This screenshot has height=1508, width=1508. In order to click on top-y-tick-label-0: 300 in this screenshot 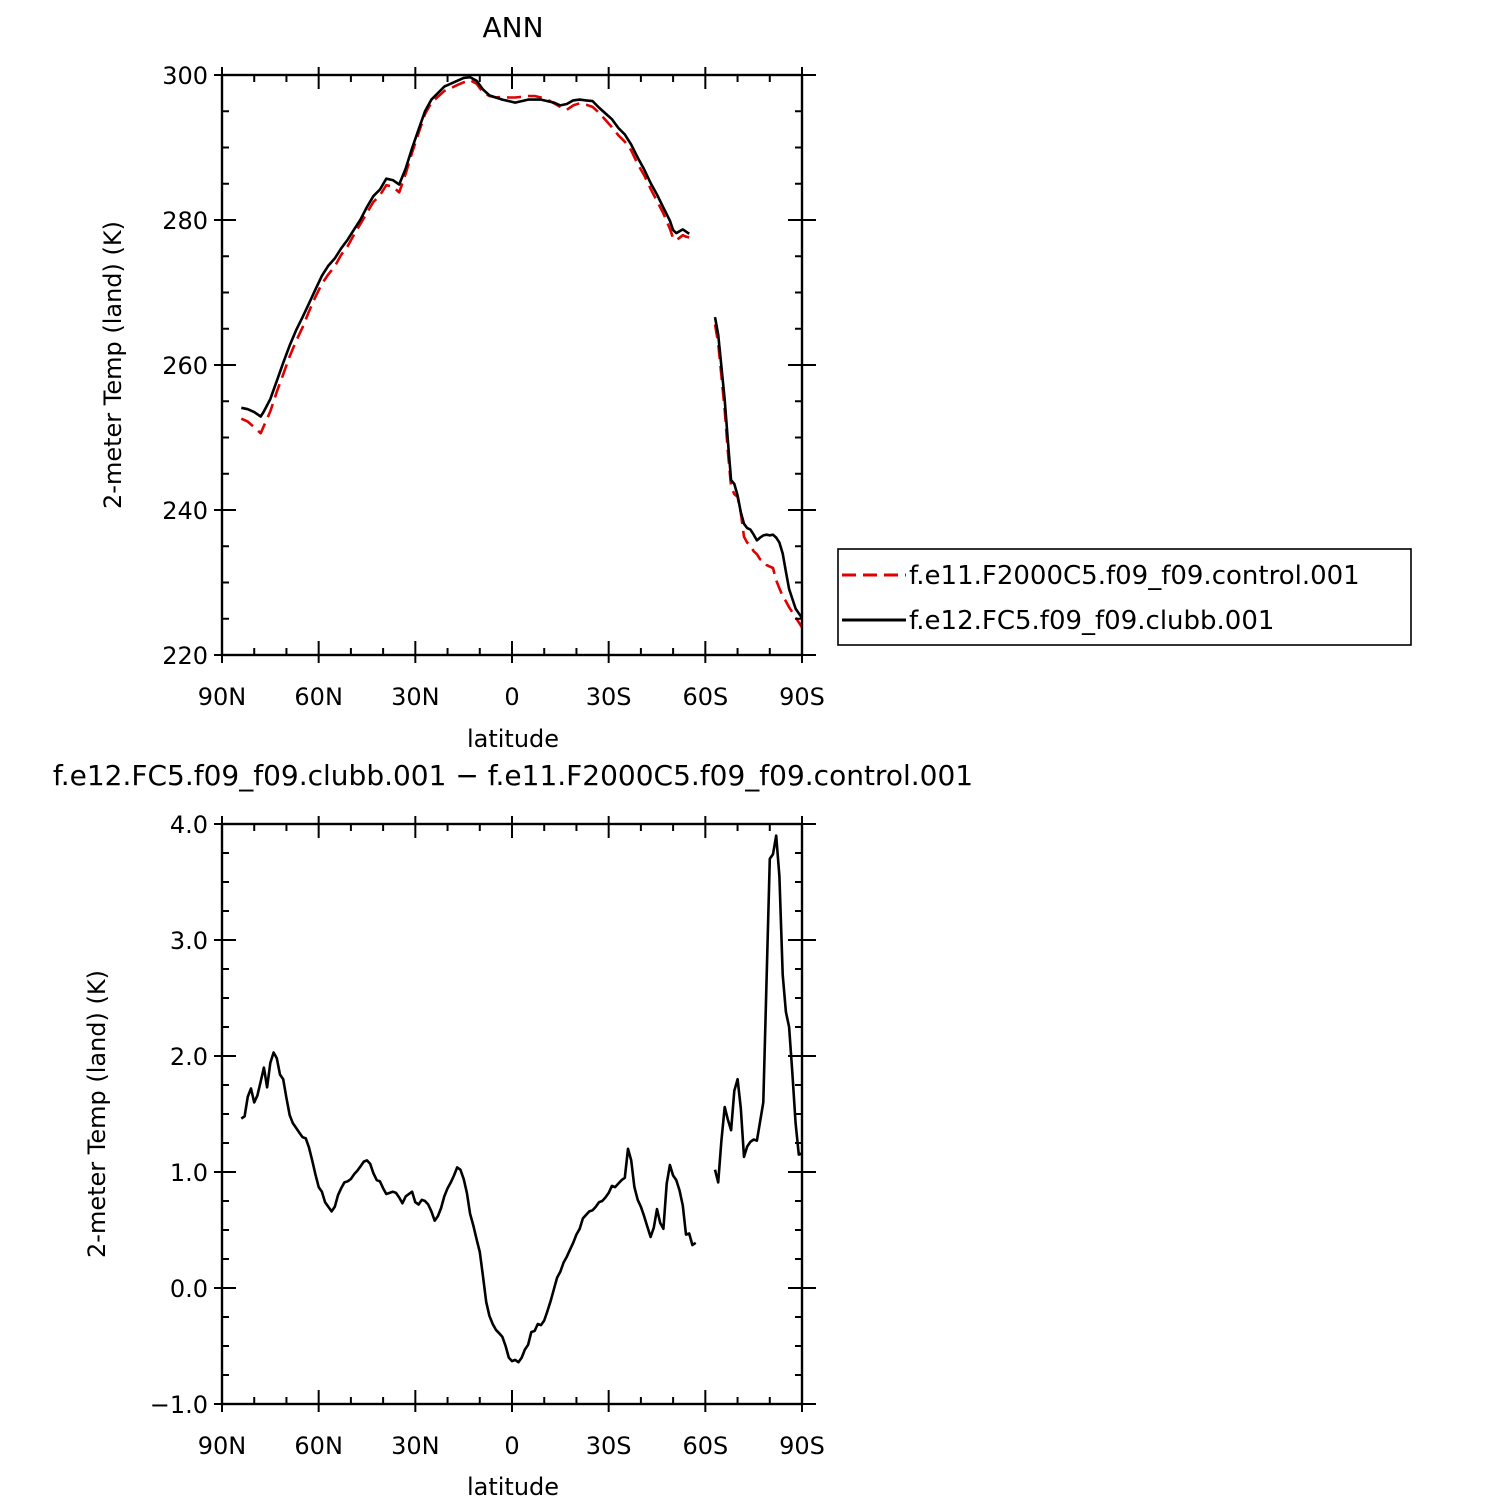, I will do `click(185, 76)`.